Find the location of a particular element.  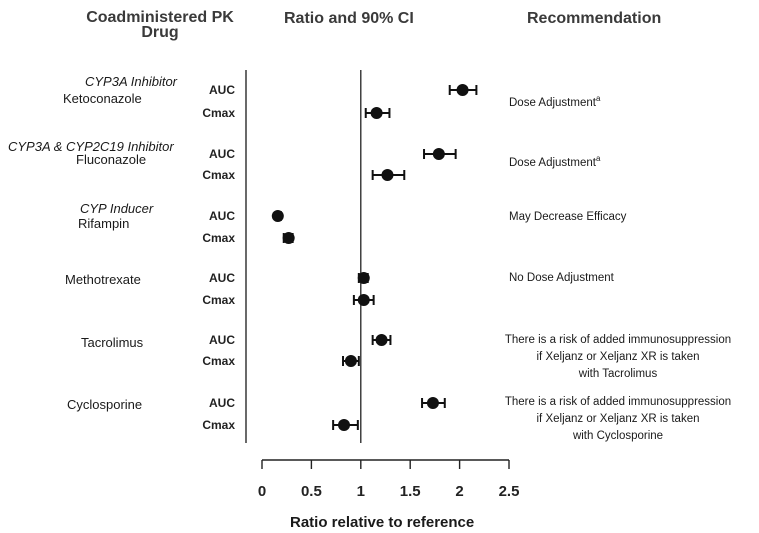

header-drug-line1: Coadministered PK is located at coordinates (160, 17).